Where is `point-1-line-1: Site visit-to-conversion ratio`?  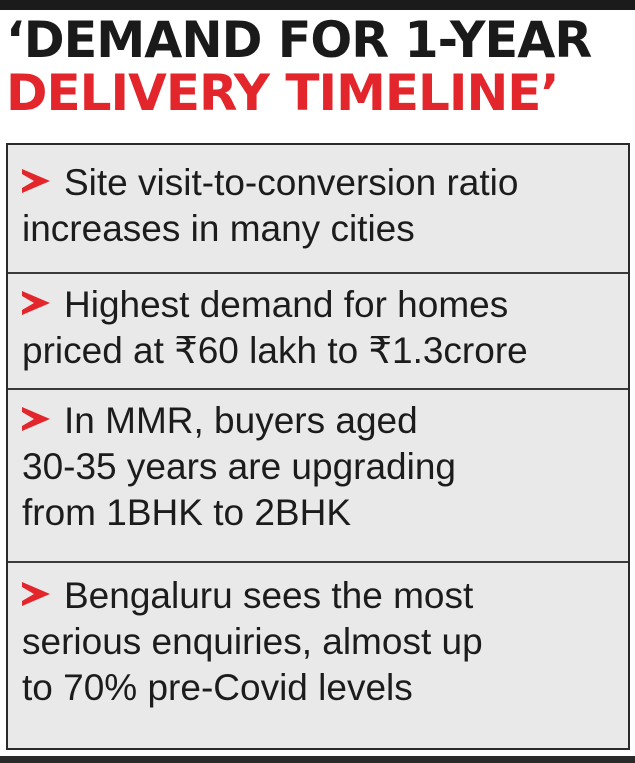
point-1-line-1: Site visit-to-conversion ratio is located at coordinates (325, 183).